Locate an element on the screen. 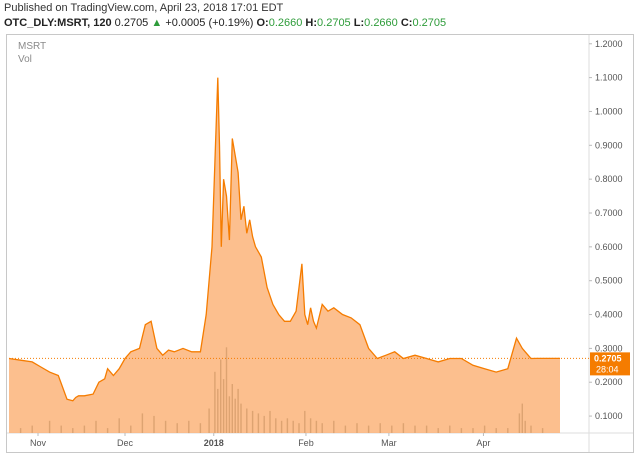  y-tick-label: 0.2000 is located at coordinates (609, 382).